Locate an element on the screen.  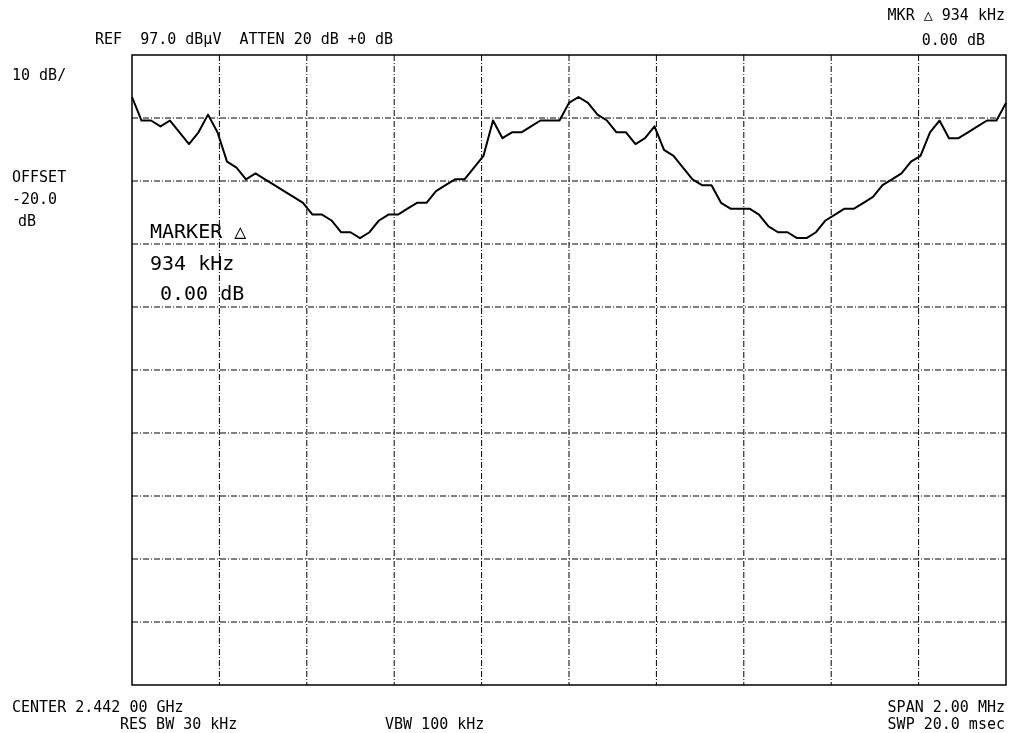
annotation: 934 kHz is located at coordinates (192, 263).